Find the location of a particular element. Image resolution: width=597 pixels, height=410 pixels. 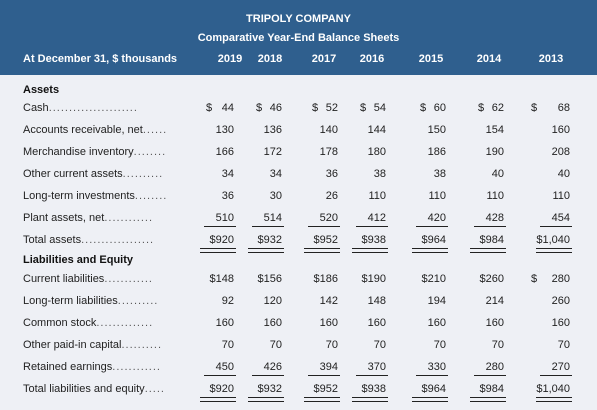

value-cell: 46 is located at coordinates (275, 108).